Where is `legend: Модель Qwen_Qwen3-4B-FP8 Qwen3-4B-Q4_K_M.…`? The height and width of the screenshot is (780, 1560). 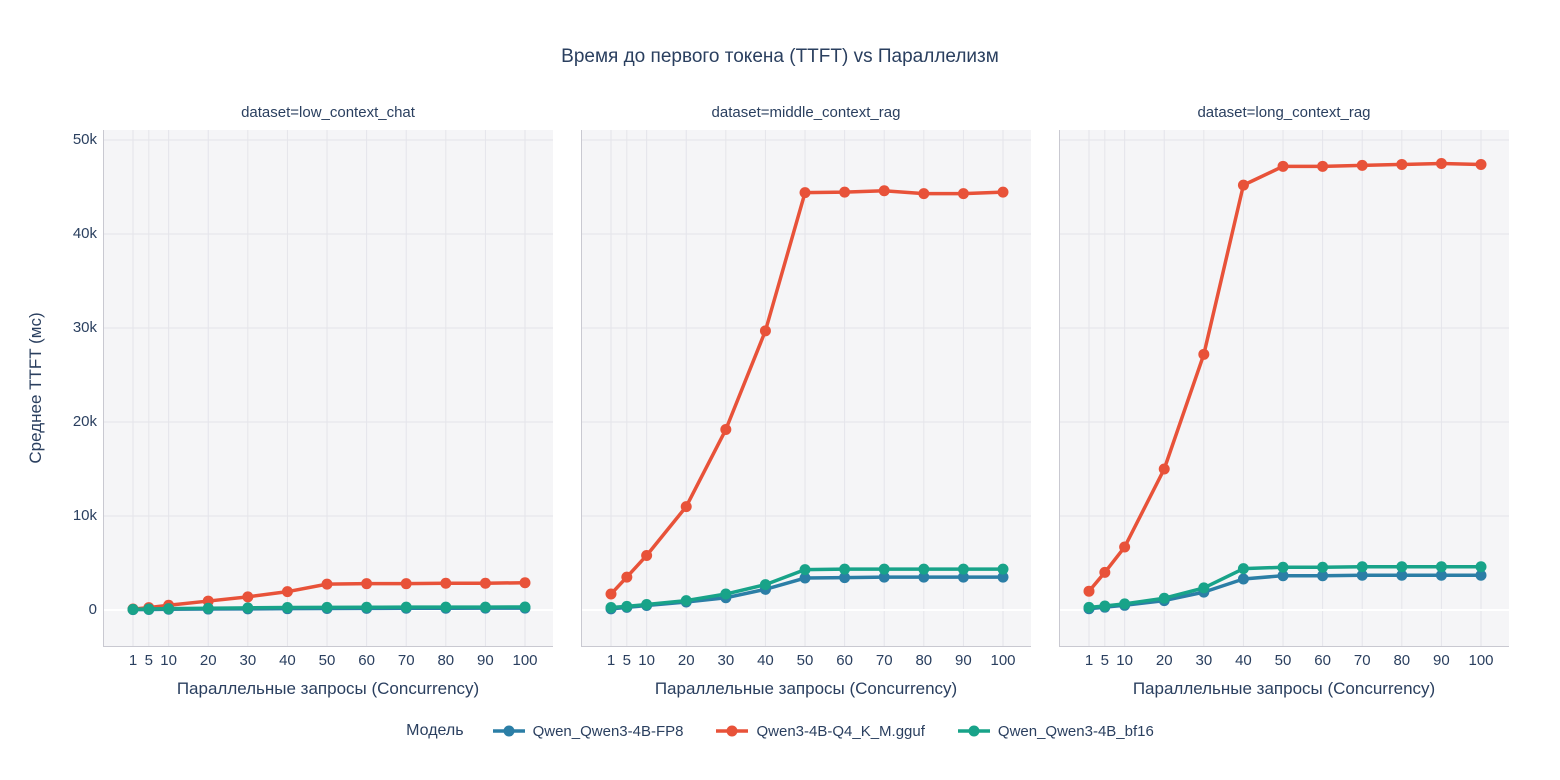 legend: Модель Qwen_Qwen3-4B-FP8 Qwen3-4B-Q4_K_M.… is located at coordinates (780, 731).